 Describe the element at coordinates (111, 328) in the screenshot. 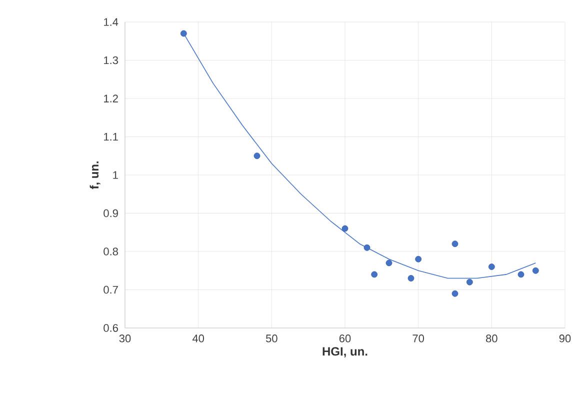

I see `y-tick-label: 0.6` at that location.